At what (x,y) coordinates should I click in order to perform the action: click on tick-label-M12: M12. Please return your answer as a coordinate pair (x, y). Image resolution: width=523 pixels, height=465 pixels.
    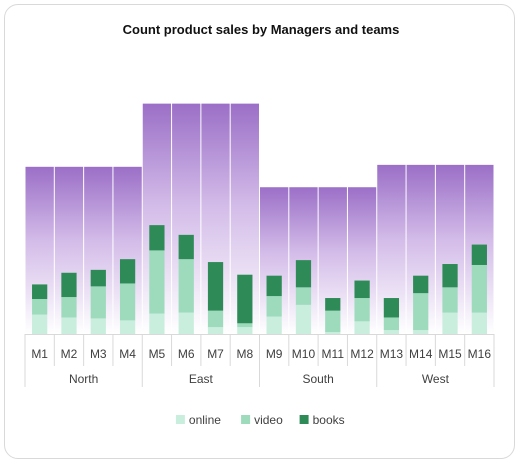
    Looking at the image, I should click on (362, 354).